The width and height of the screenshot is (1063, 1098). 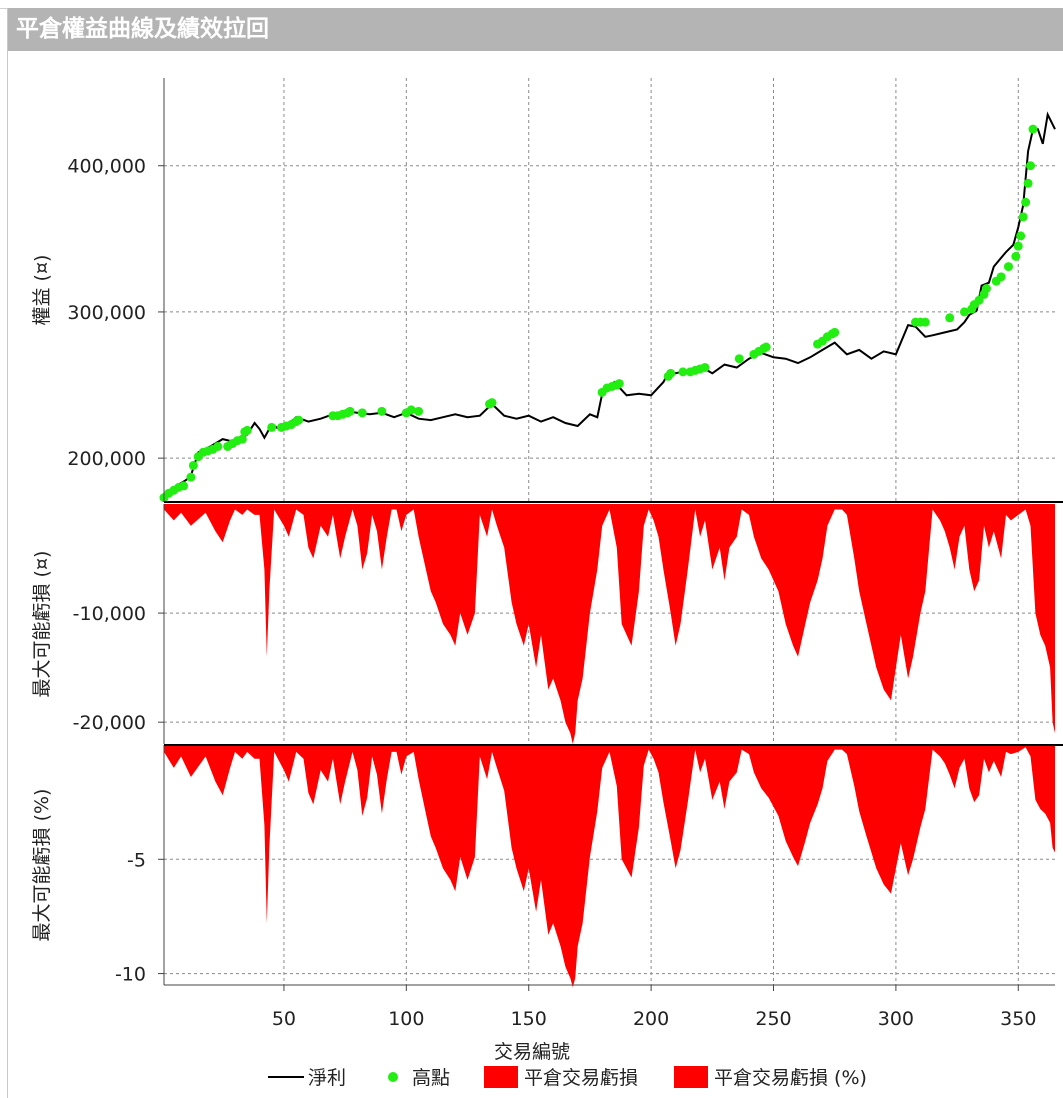 I want to click on y-tick-label: 400,000, so click(x=106, y=167).